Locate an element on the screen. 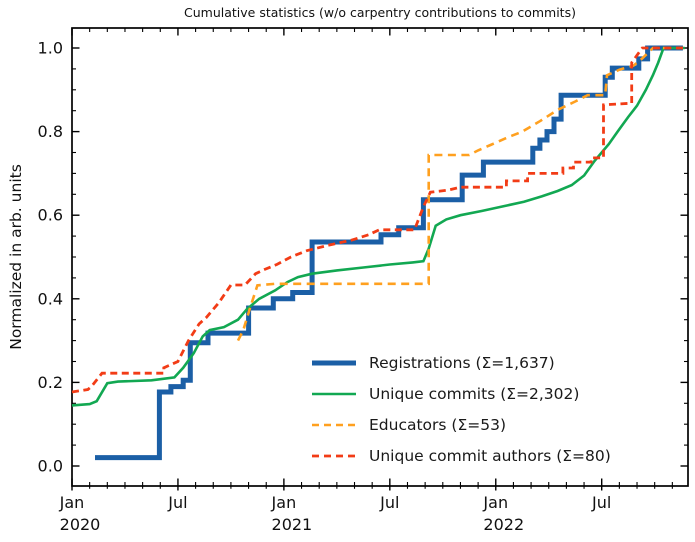  svg-text: 2022 is located at coordinates (503, 524).